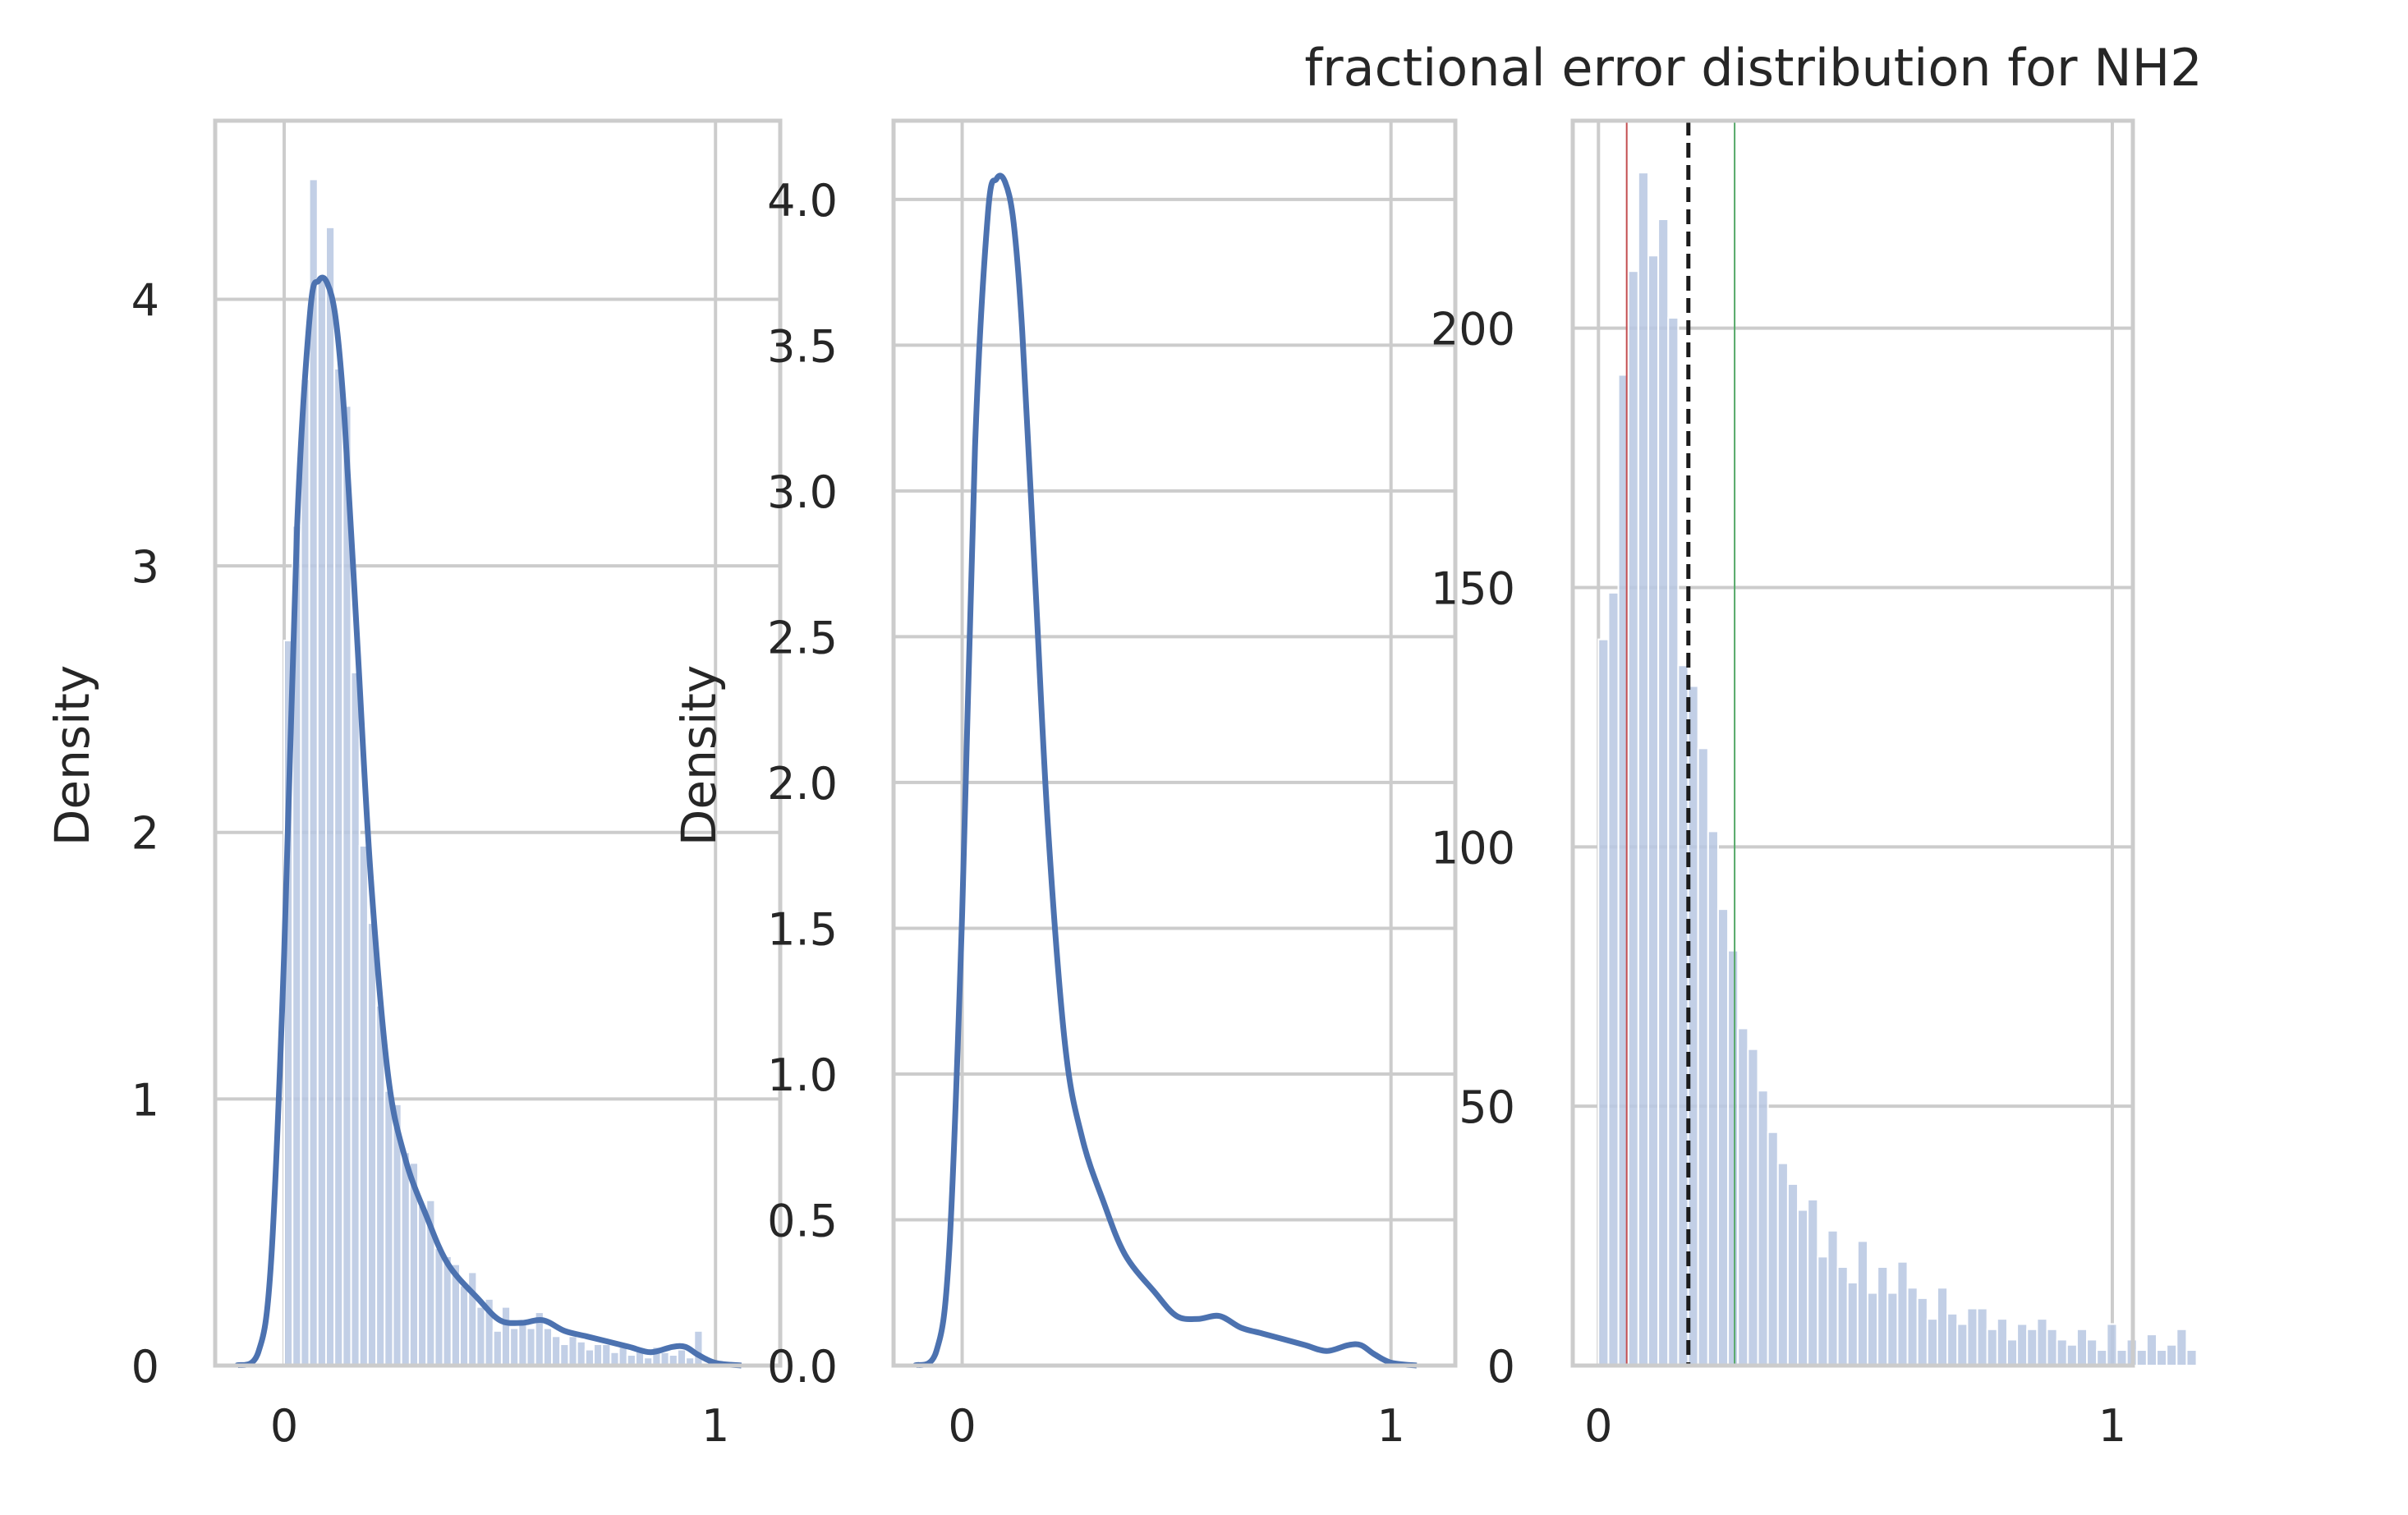  I want to click on y-tick-label: 2.5, so click(802, 637).